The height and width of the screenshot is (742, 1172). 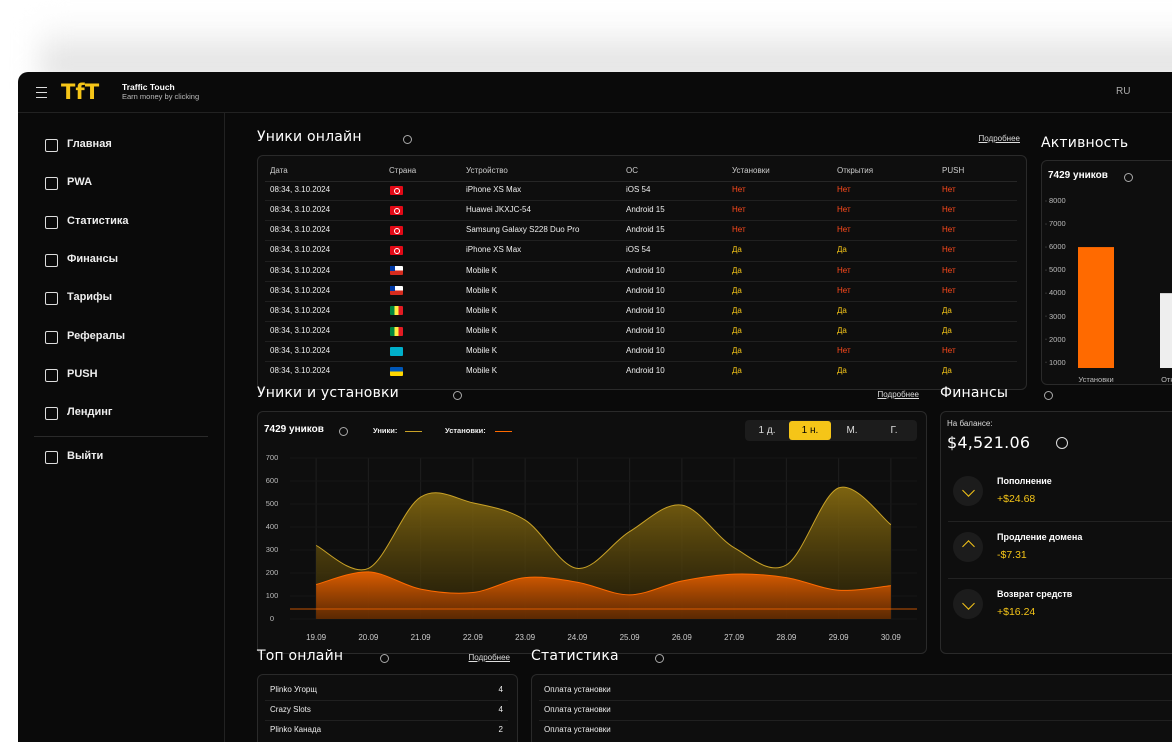 What do you see at coordinates (767, 430) in the screenshot?
I see `period-button: 1 д.` at bounding box center [767, 430].